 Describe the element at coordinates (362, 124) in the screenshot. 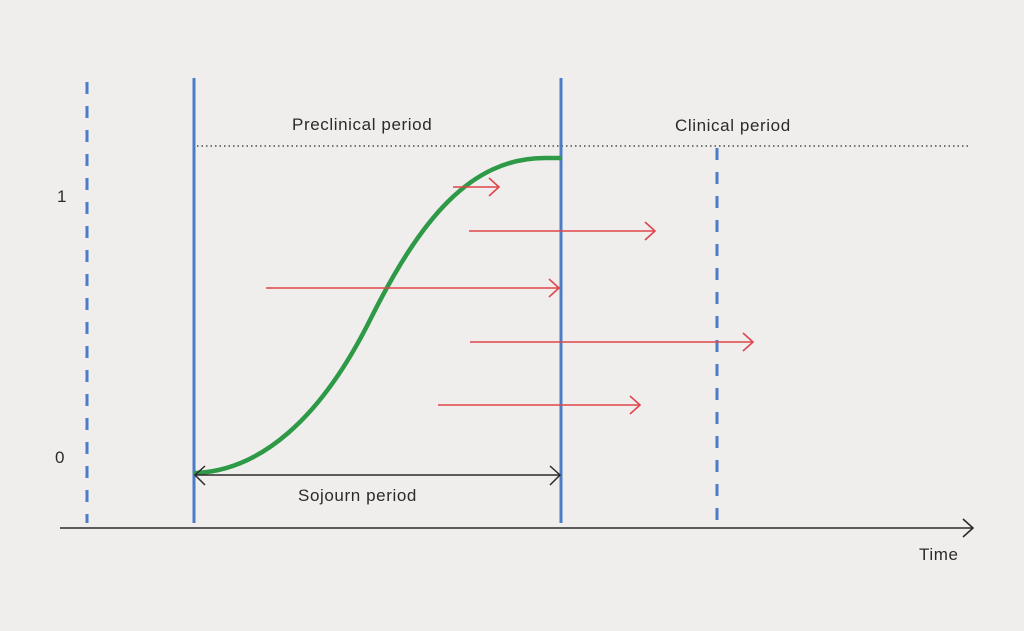

I see `preclinical-period-label: Preclinical period` at that location.